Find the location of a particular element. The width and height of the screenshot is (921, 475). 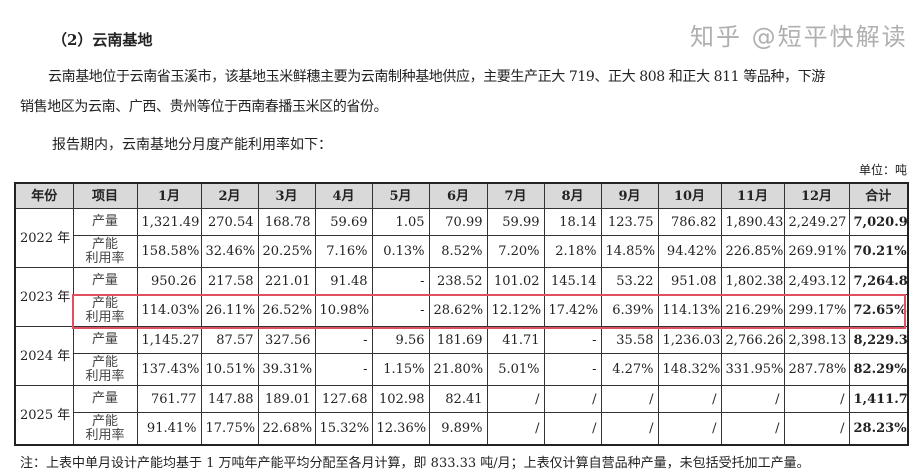

value-cell: 4.27% is located at coordinates (629, 369).